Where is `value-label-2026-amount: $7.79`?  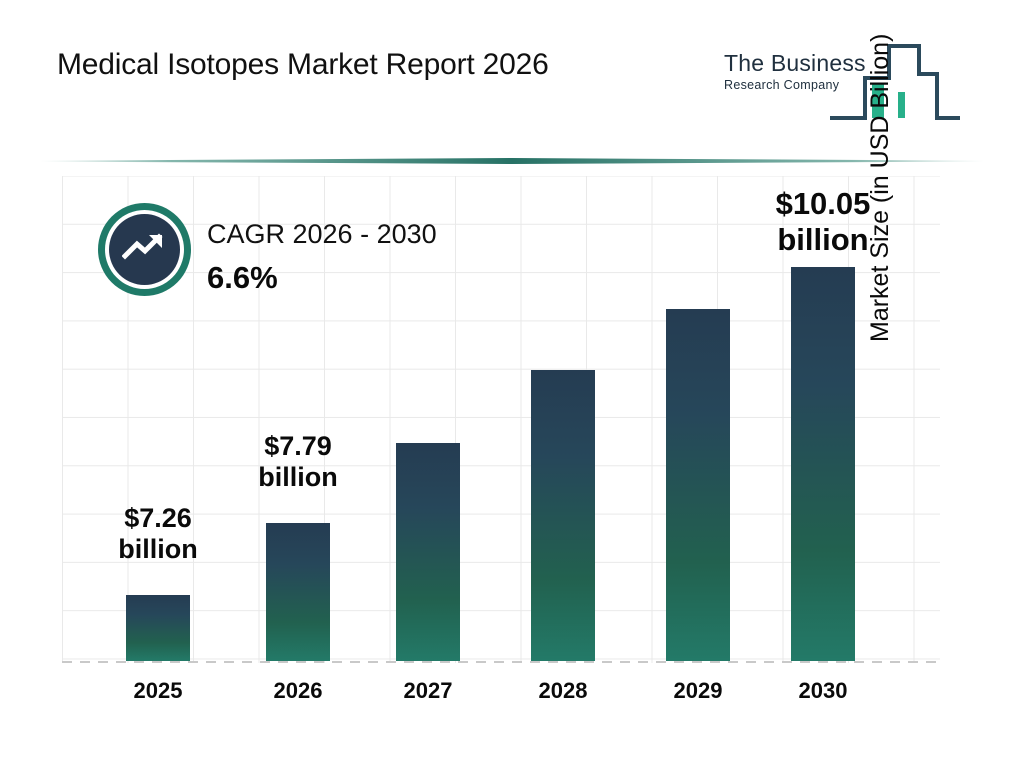
value-label-2026-amount: $7.79 is located at coordinates (298, 446).